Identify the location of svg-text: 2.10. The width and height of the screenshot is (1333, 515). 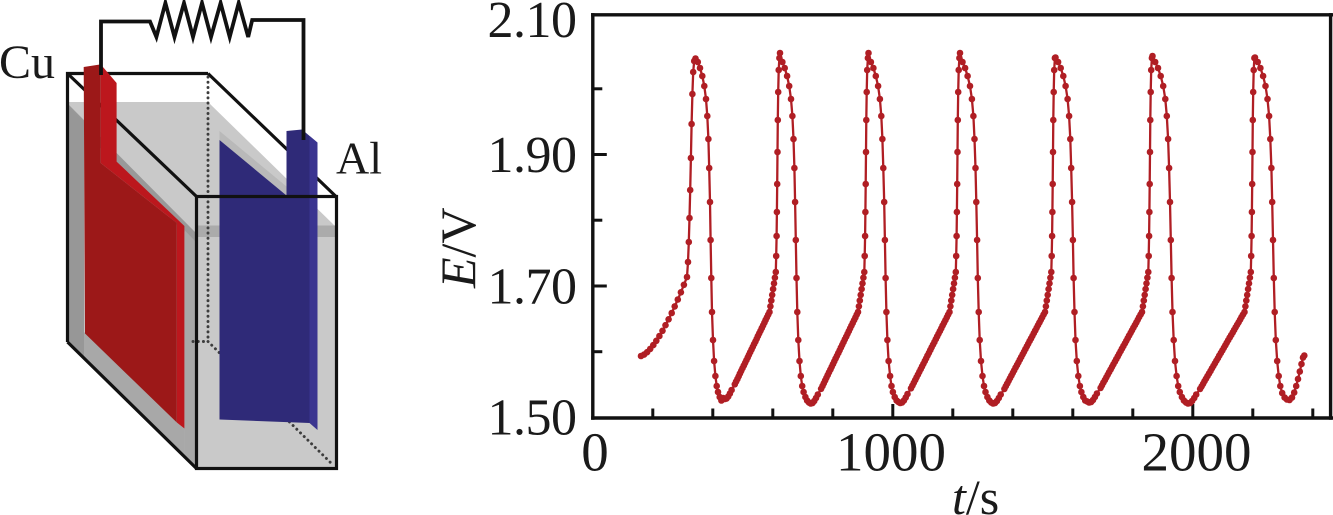
(532, 24).